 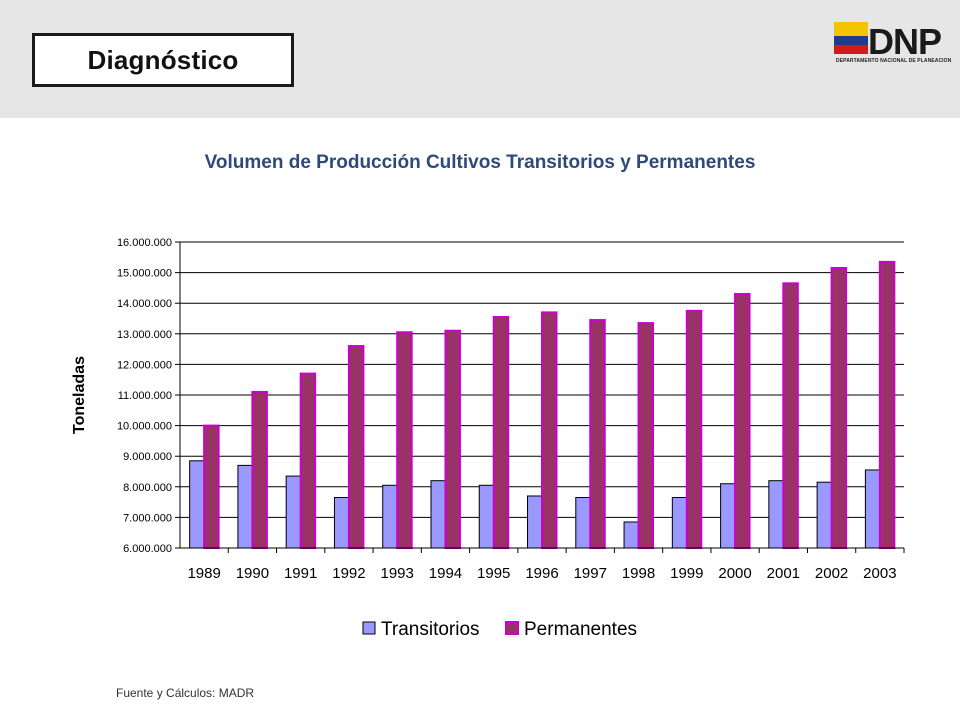 I want to click on legend-label-transitorios: Transitorios, so click(x=430, y=629).